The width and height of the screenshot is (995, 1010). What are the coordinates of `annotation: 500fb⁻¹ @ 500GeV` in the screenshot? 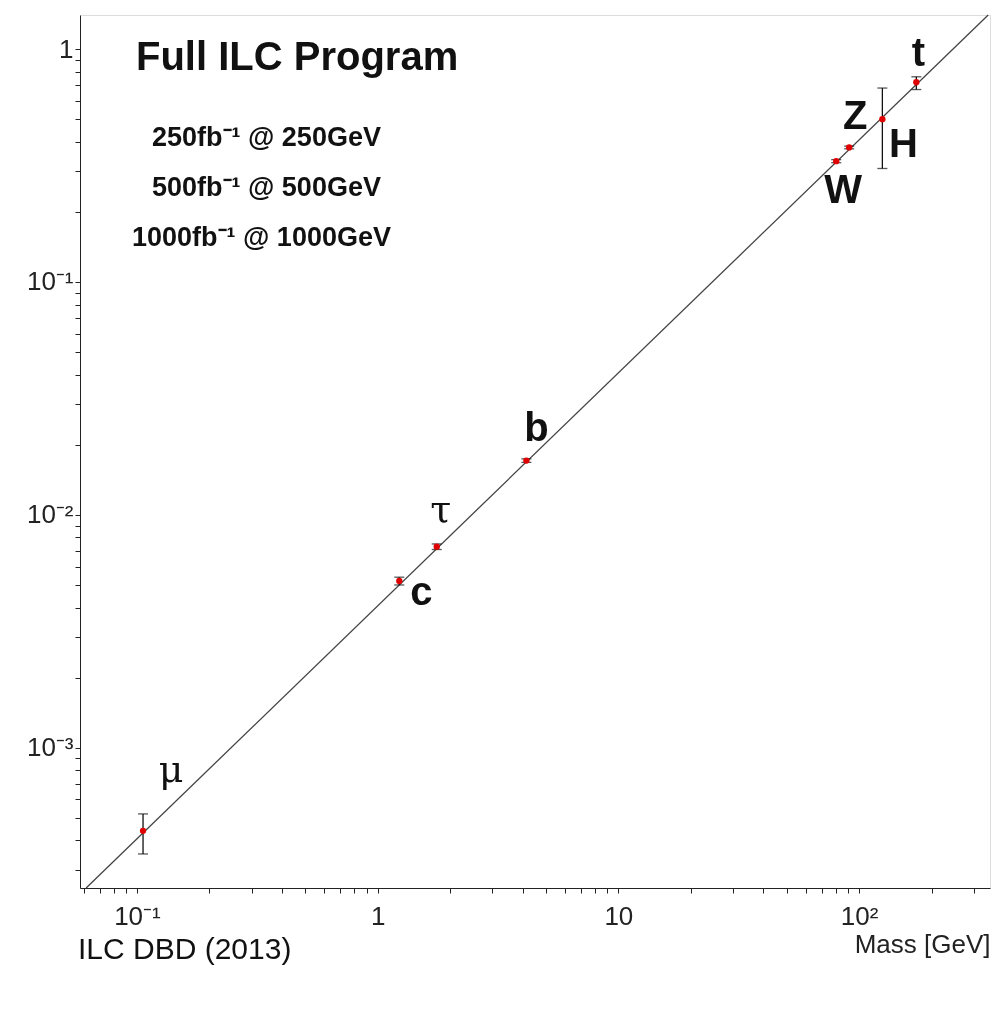 It's located at (266, 187).